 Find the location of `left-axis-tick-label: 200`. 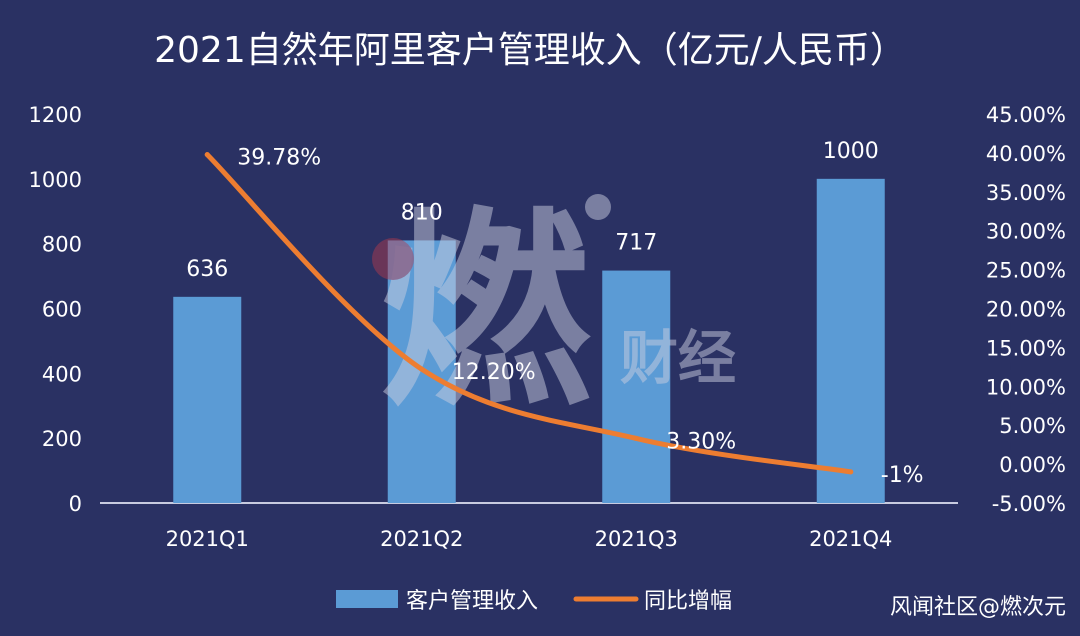

left-axis-tick-label: 200 is located at coordinates (62, 439).